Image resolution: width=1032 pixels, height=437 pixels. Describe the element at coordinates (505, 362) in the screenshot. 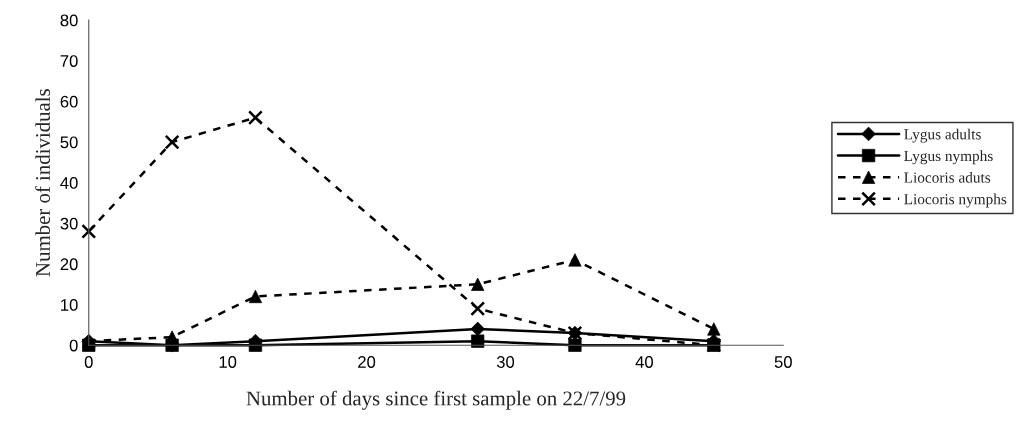

I see `x-tick-label: 30` at that location.